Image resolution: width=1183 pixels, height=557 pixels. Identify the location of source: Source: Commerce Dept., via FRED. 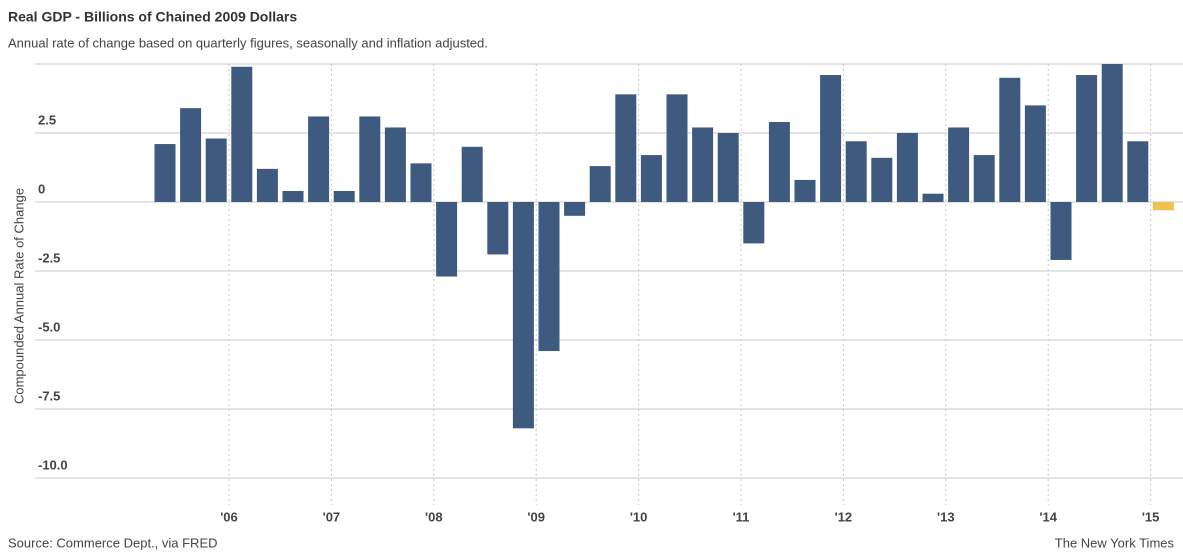
(113, 542).